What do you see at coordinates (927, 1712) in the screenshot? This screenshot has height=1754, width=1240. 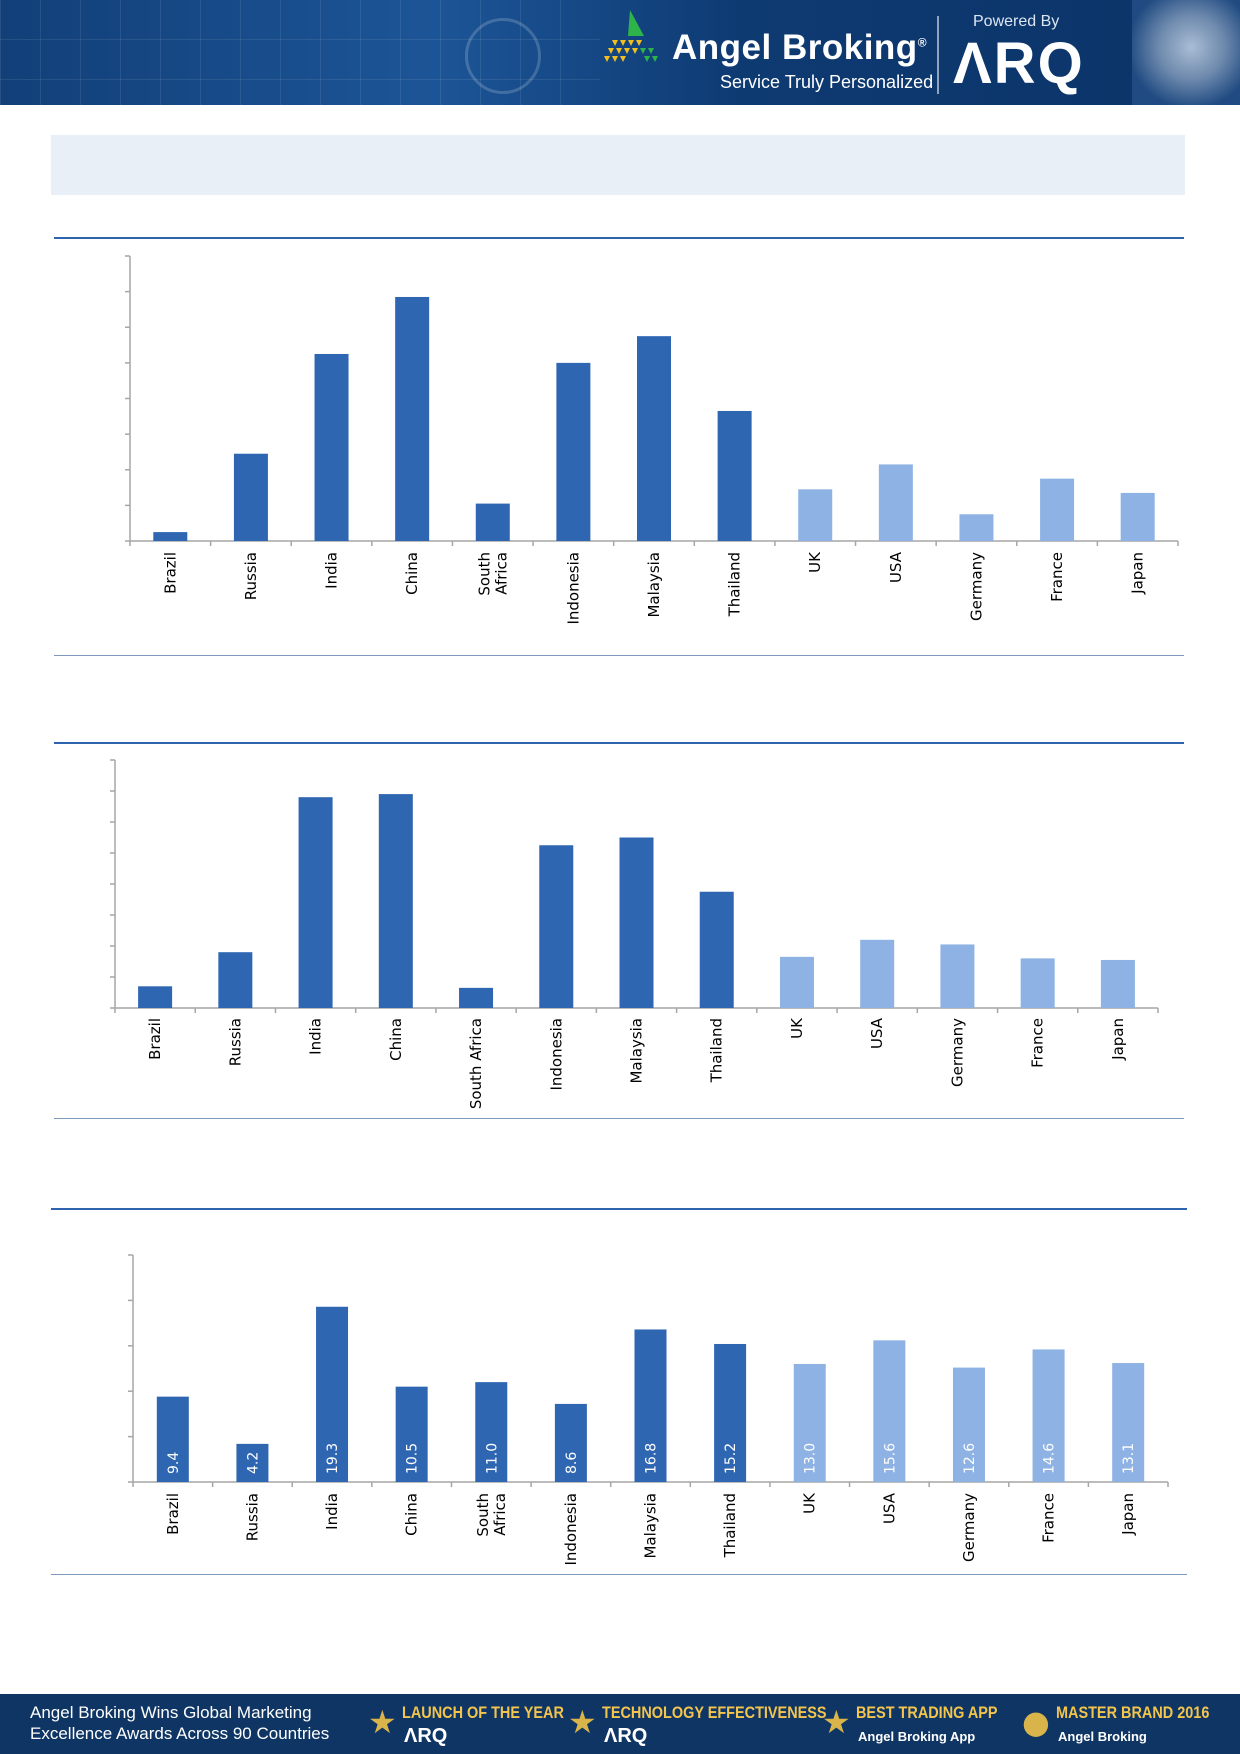 I see `award-title: BEST TRADING APP` at bounding box center [927, 1712].